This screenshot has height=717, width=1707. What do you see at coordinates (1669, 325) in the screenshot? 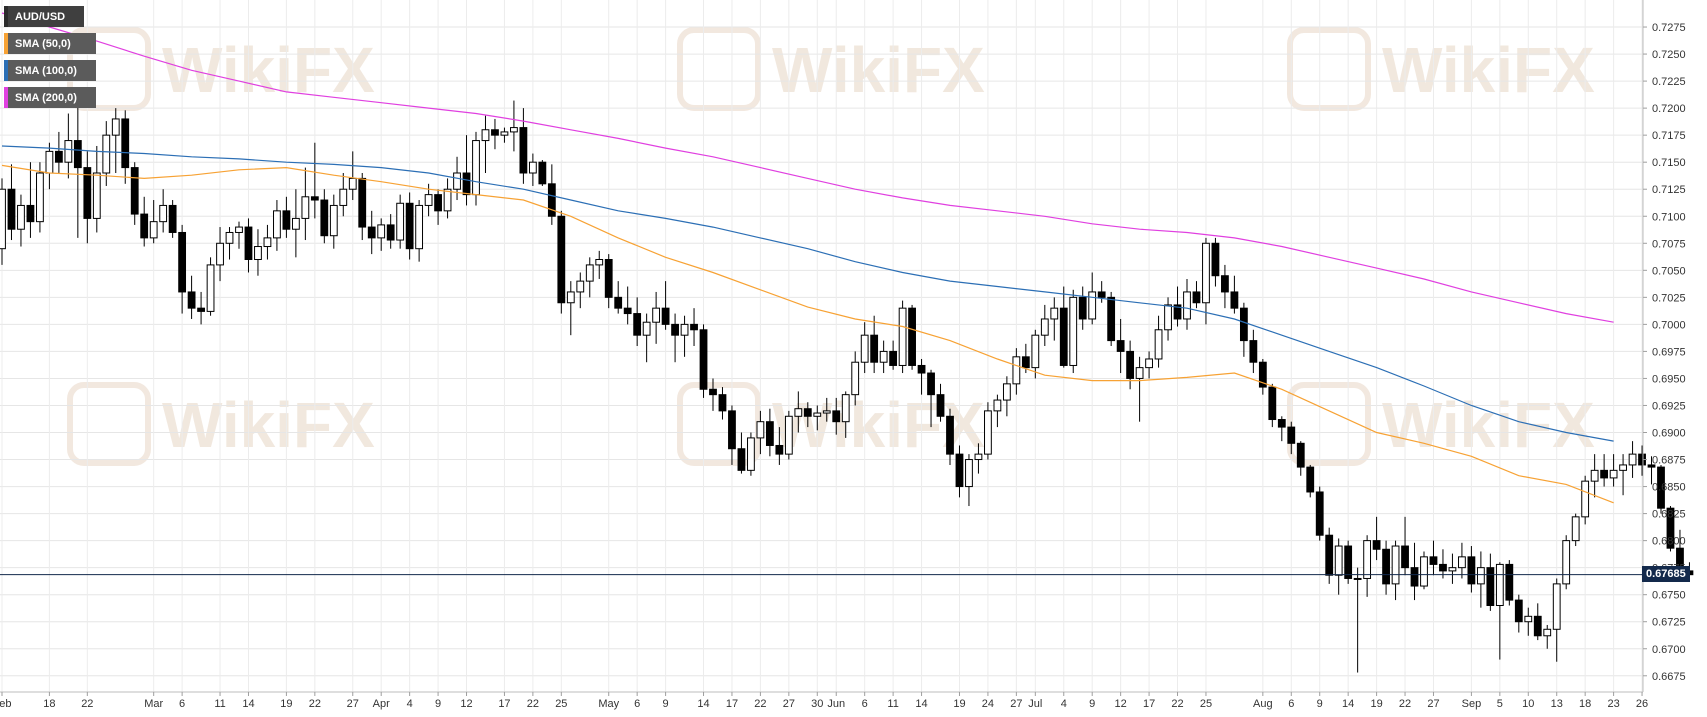
I see `price-tick-label: 0.7000` at bounding box center [1669, 325].